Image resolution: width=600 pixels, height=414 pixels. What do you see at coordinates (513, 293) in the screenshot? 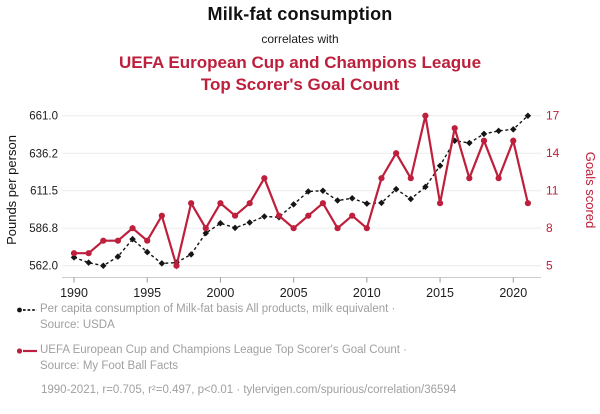
I see `x-tick-label: 2020` at bounding box center [513, 293].